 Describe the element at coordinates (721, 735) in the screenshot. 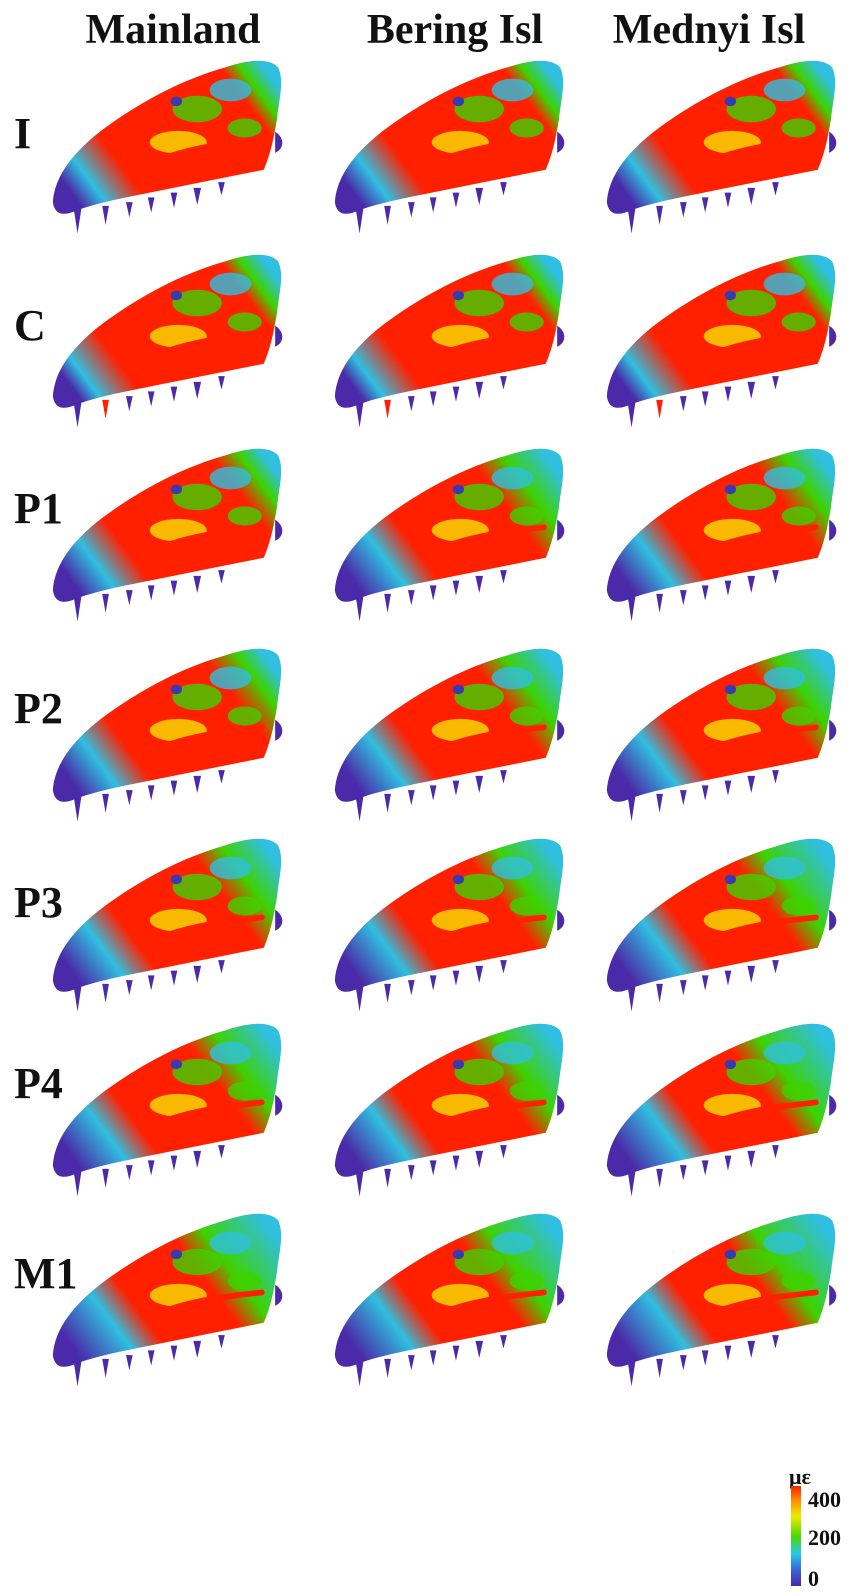

I see `skull-strain-map-p2-mednyi-isl` at that location.